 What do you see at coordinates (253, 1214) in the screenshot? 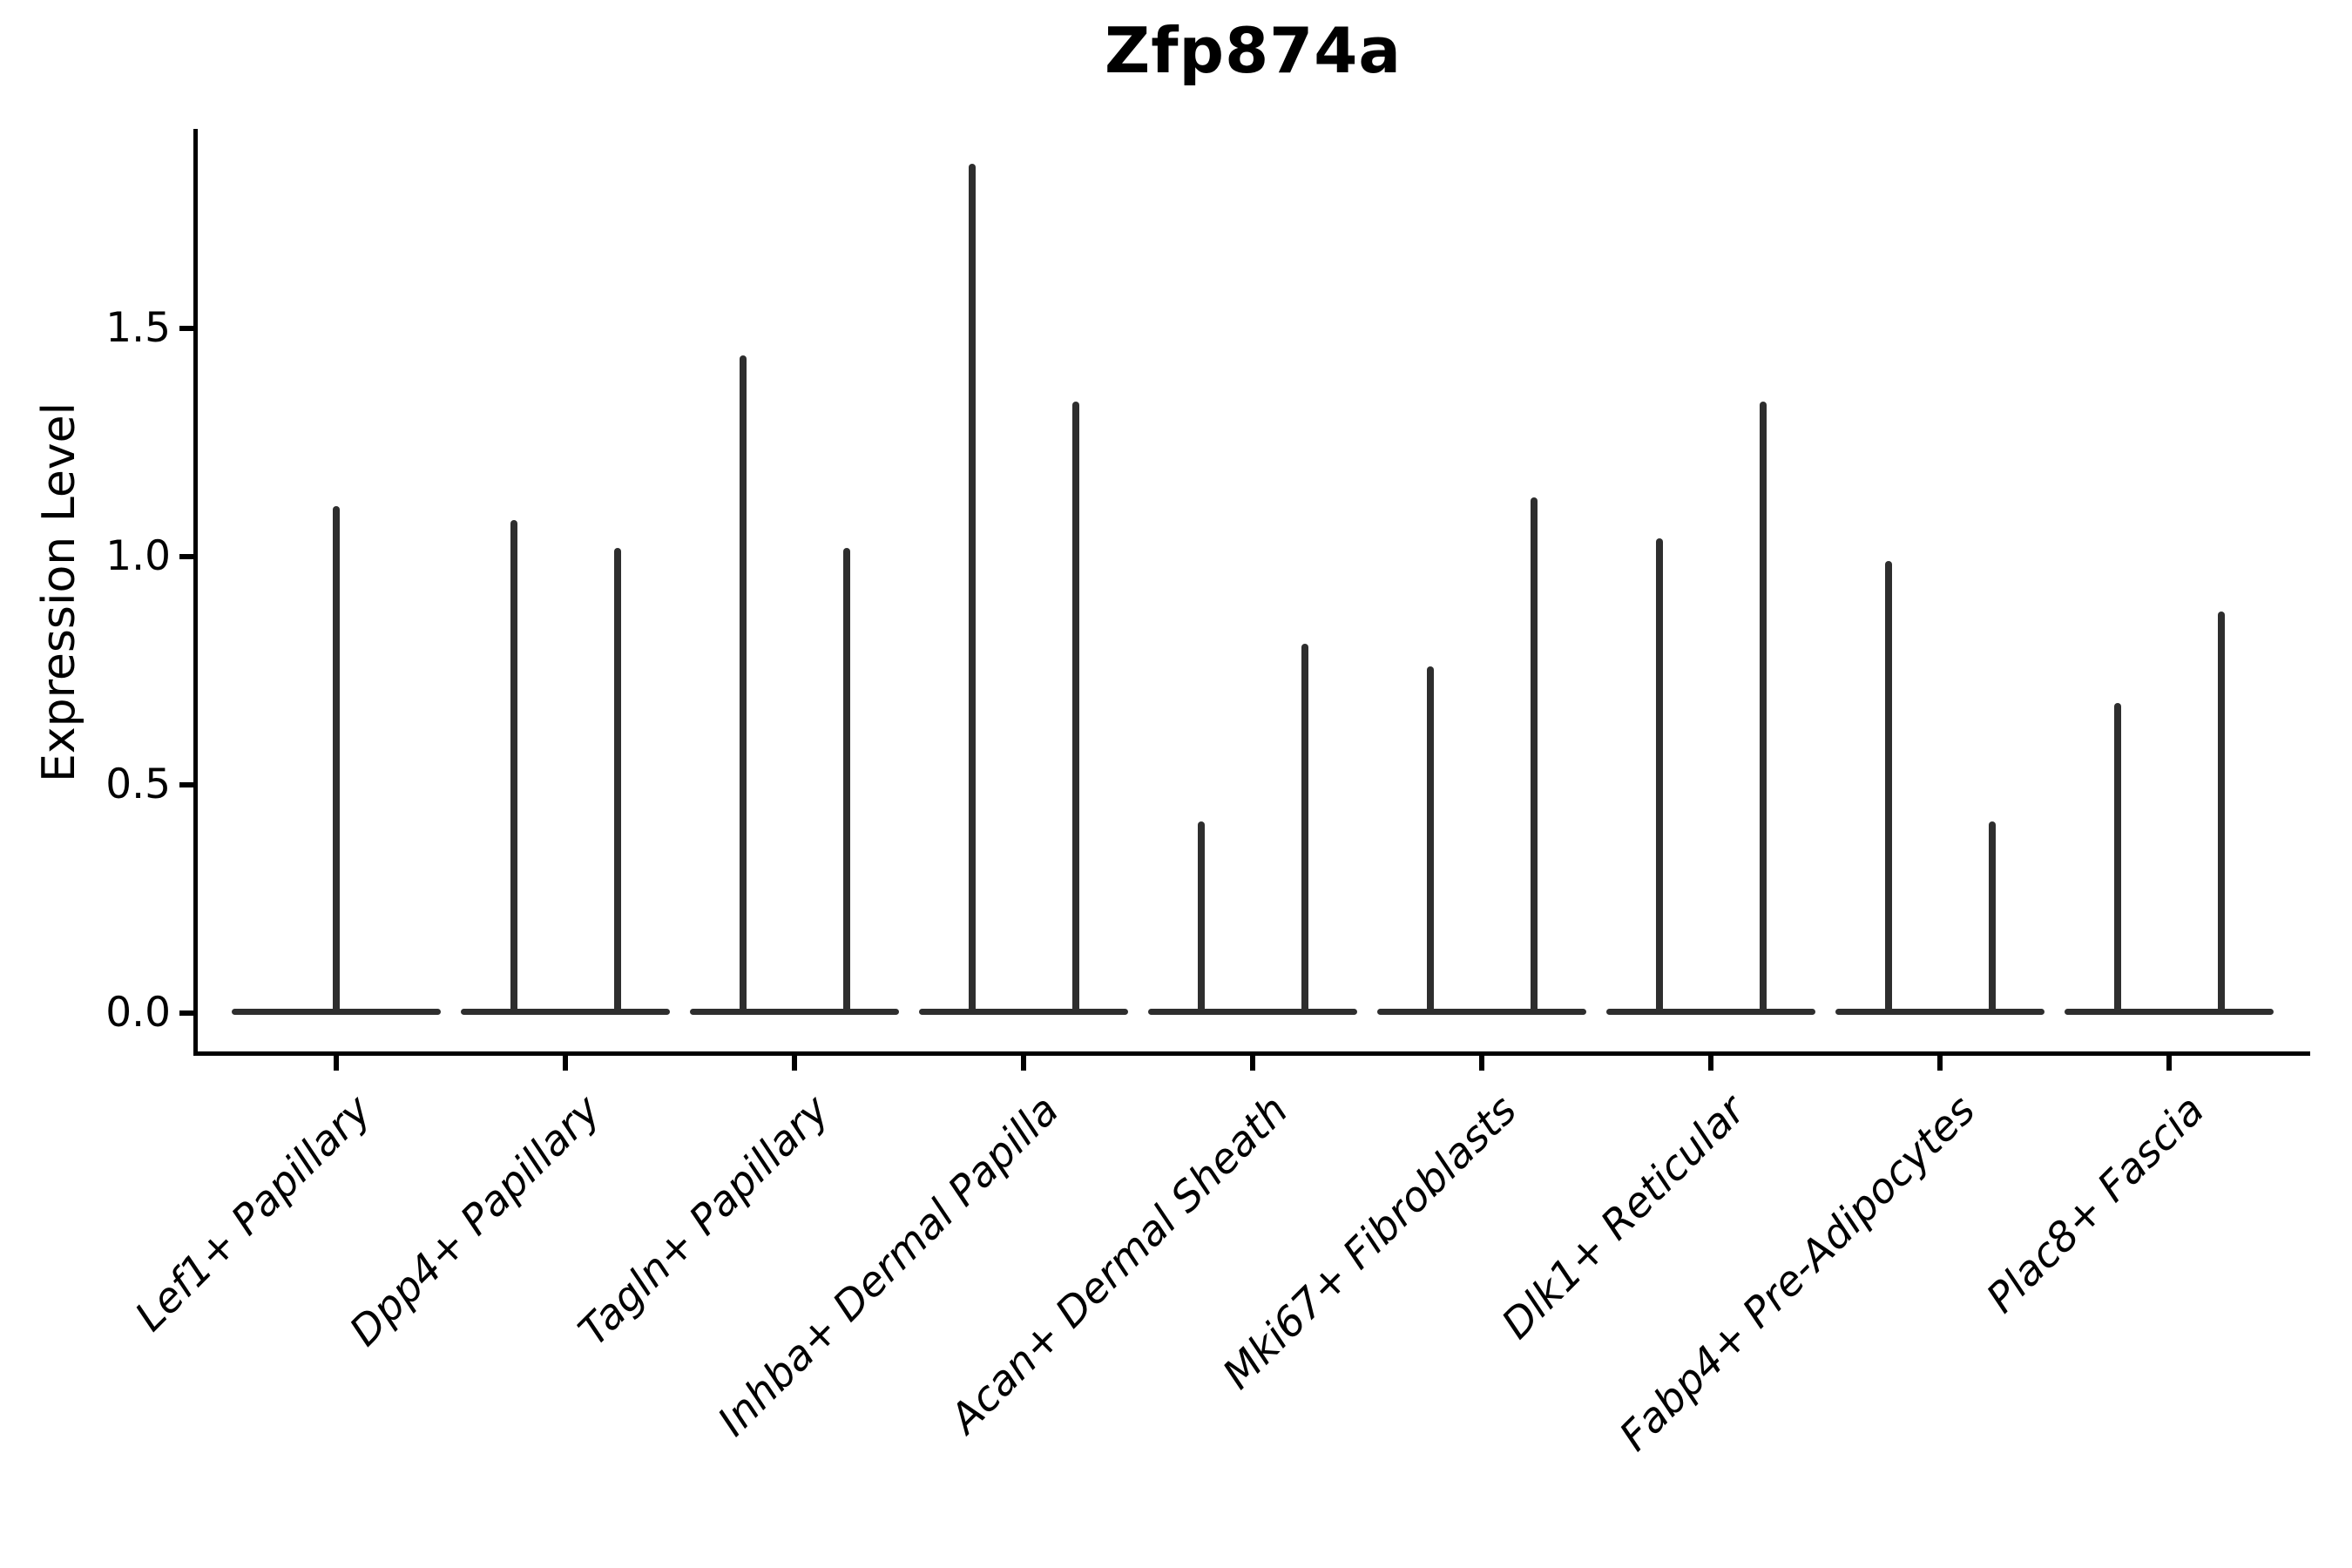
I see `x-tick-label: Lef1+ Papillary` at bounding box center [253, 1214].